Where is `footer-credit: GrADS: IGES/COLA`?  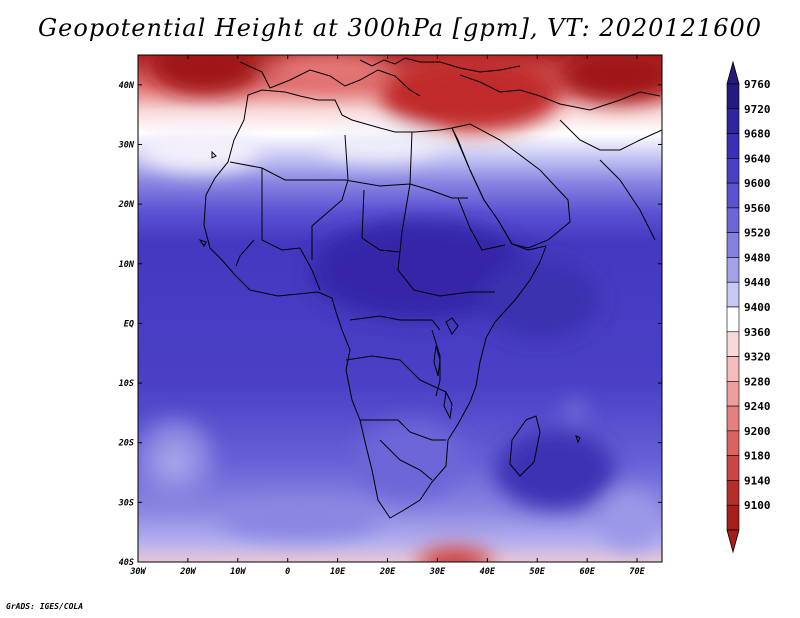
footer-credit: GrADS: IGES/COLA is located at coordinates (45, 606).